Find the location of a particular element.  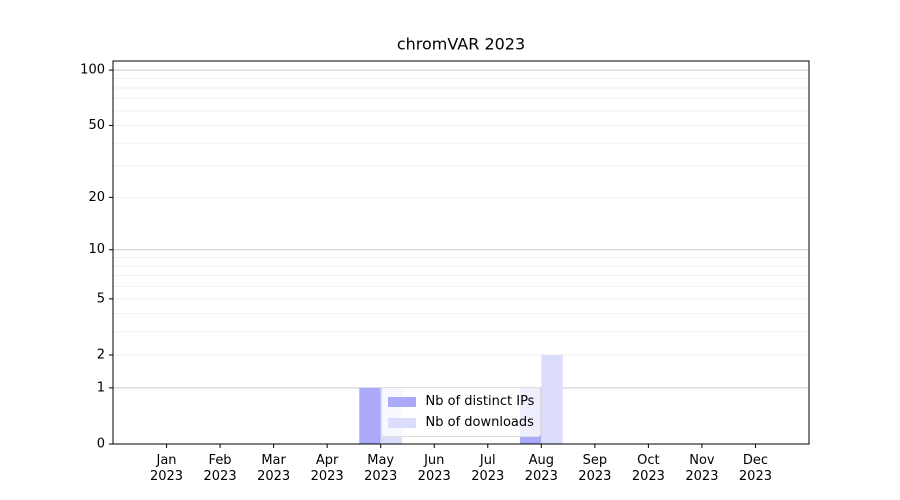

x-tick-label: May 2023 is located at coordinates (381, 468).